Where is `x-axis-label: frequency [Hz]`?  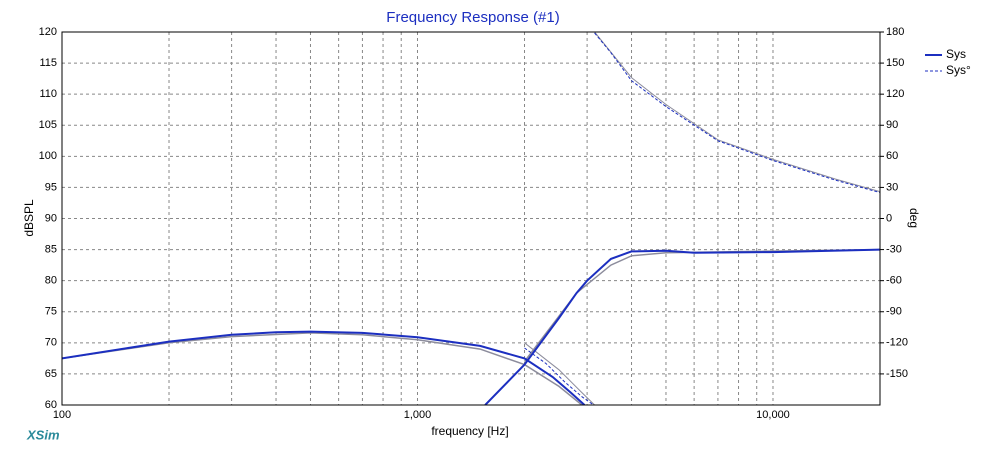 x-axis-label: frequency [Hz] is located at coordinates (469, 431).